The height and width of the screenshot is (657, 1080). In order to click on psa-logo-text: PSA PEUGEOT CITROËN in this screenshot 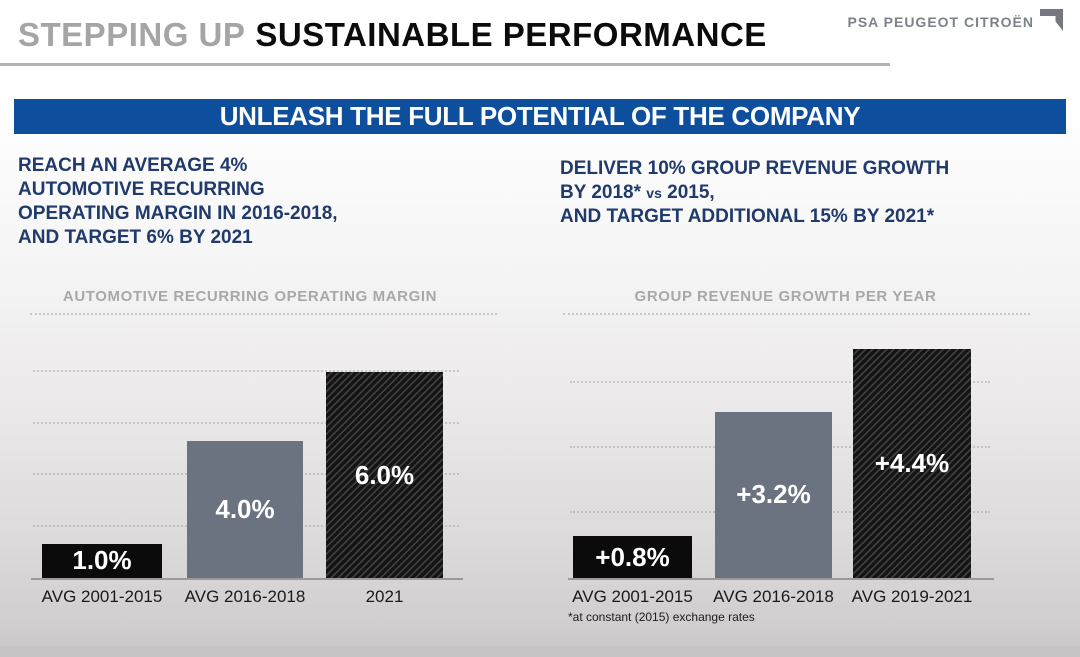, I will do `click(940, 22)`.